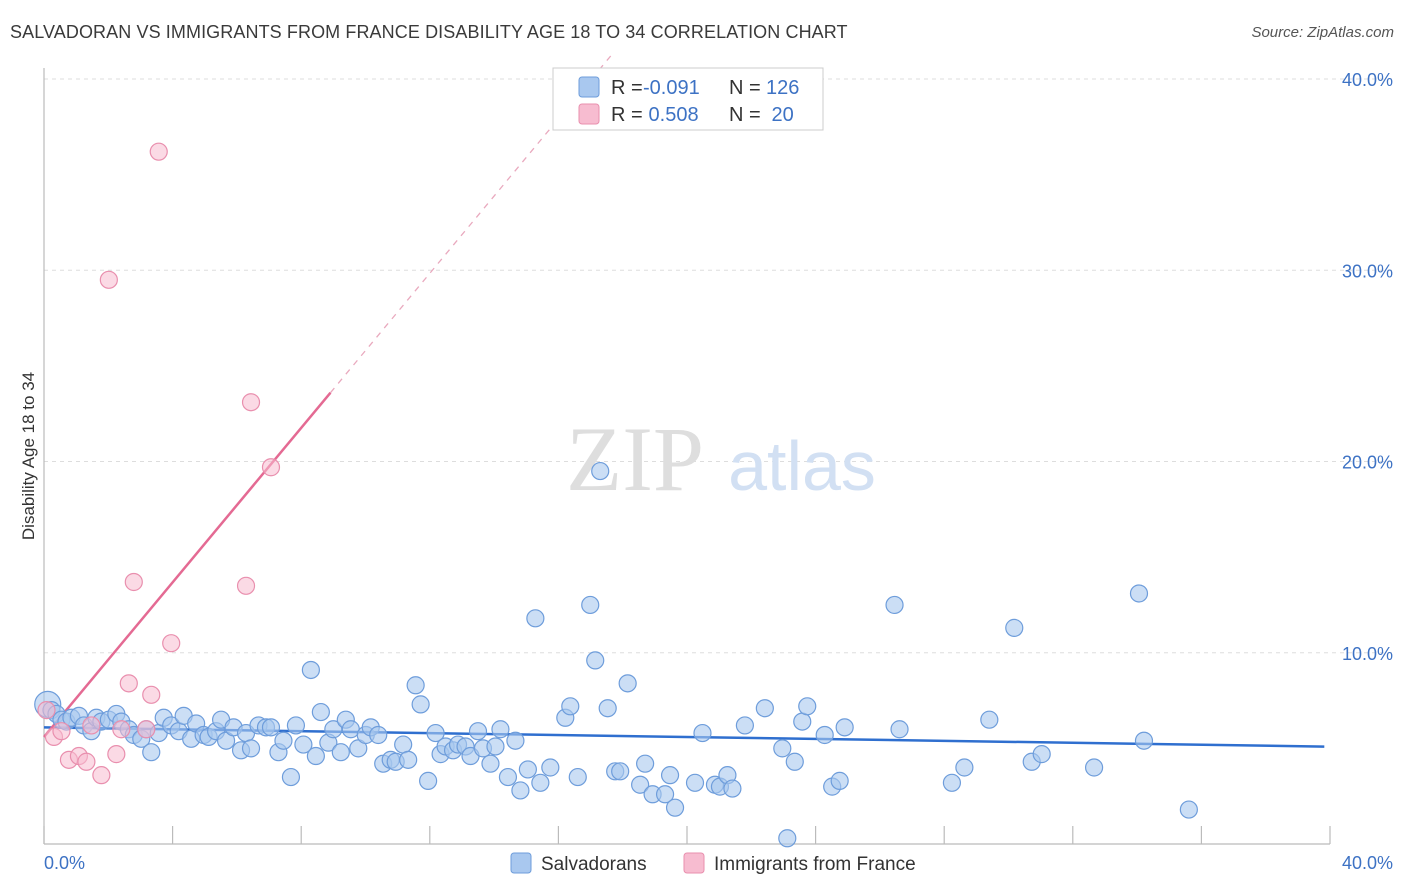 The height and width of the screenshot is (892, 1406). What do you see at coordinates (1367, 463) in the screenshot?
I see `y-tick-label: 20.0%` at bounding box center [1367, 463].